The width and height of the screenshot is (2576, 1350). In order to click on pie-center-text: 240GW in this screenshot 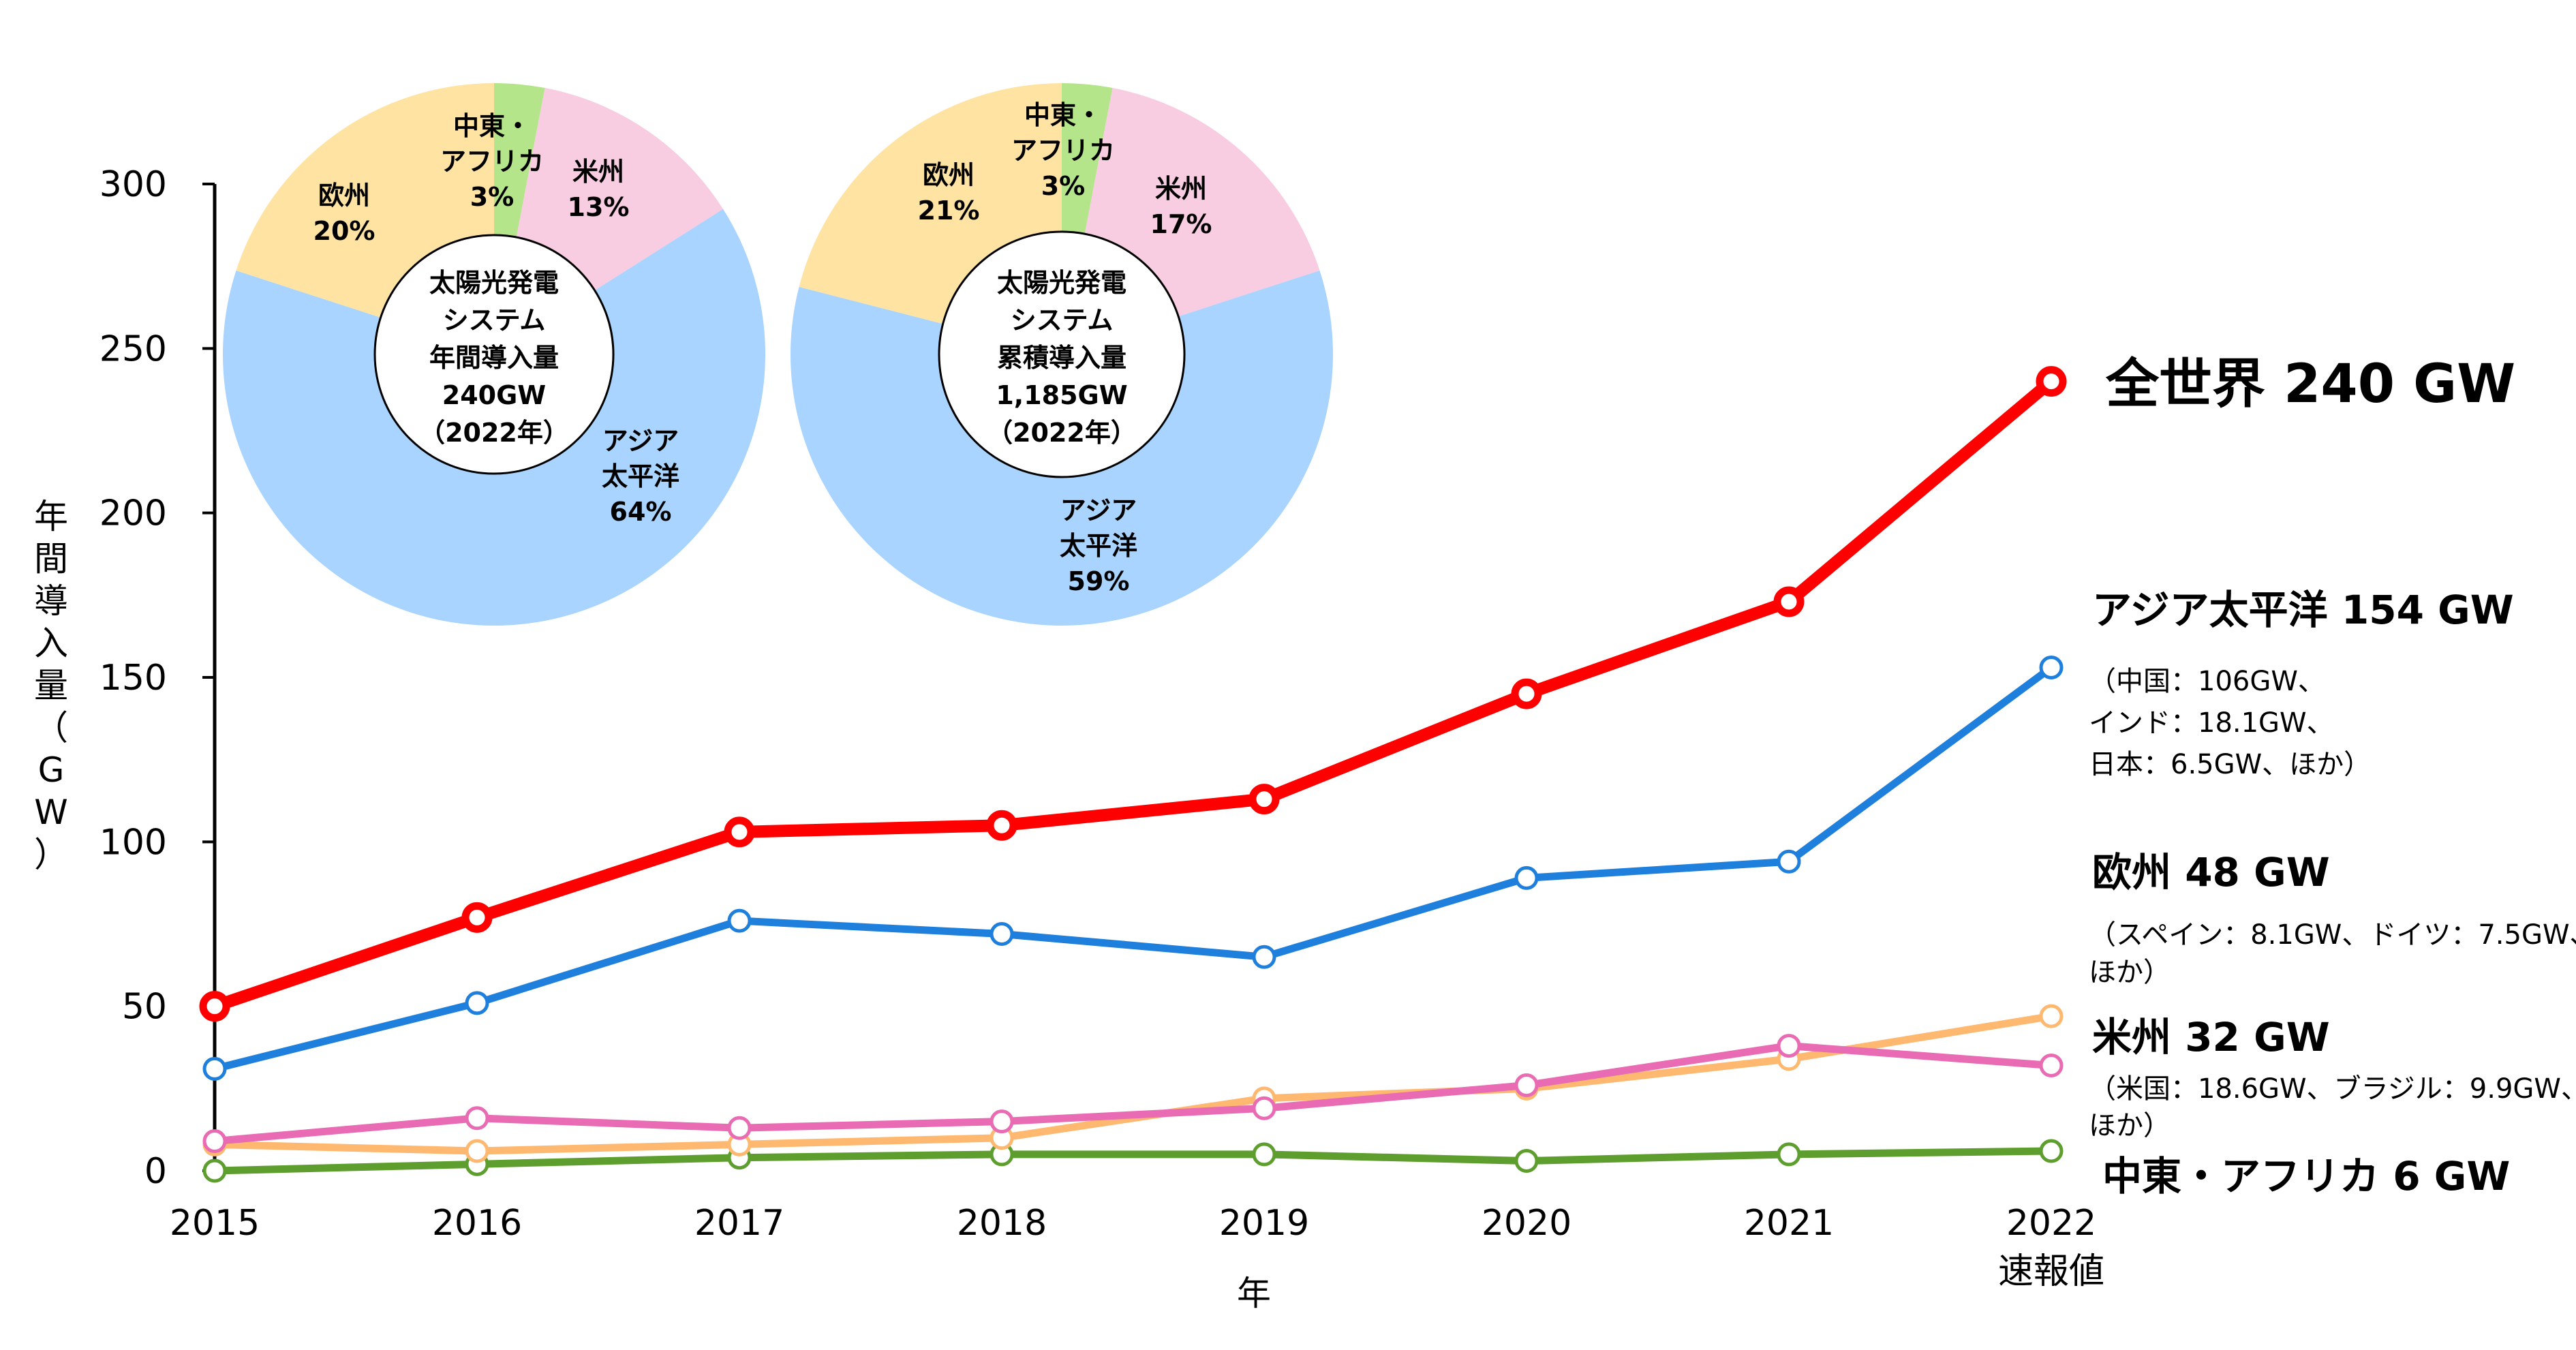, I will do `click(494, 395)`.